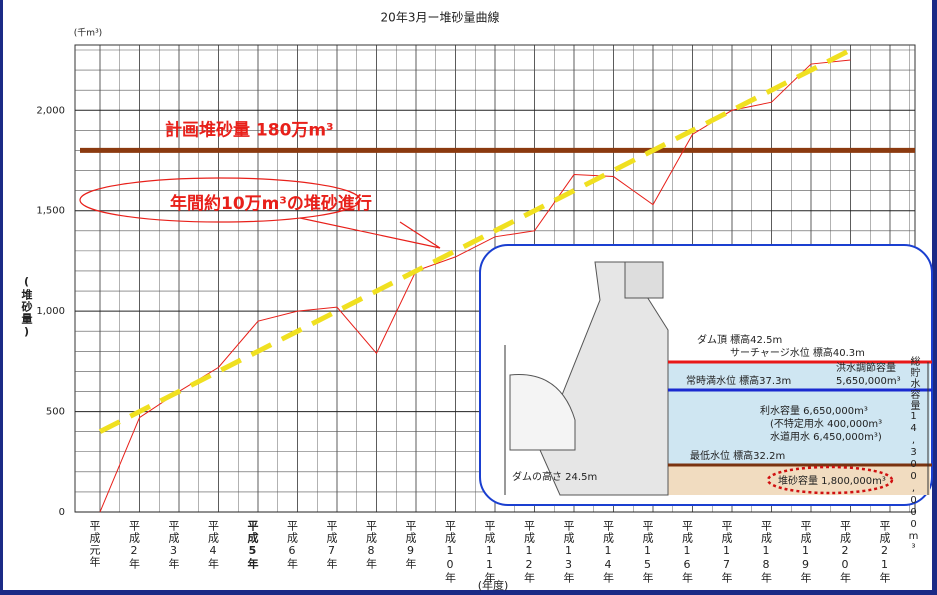  I want to click on dam-gate, so click(644, 280).